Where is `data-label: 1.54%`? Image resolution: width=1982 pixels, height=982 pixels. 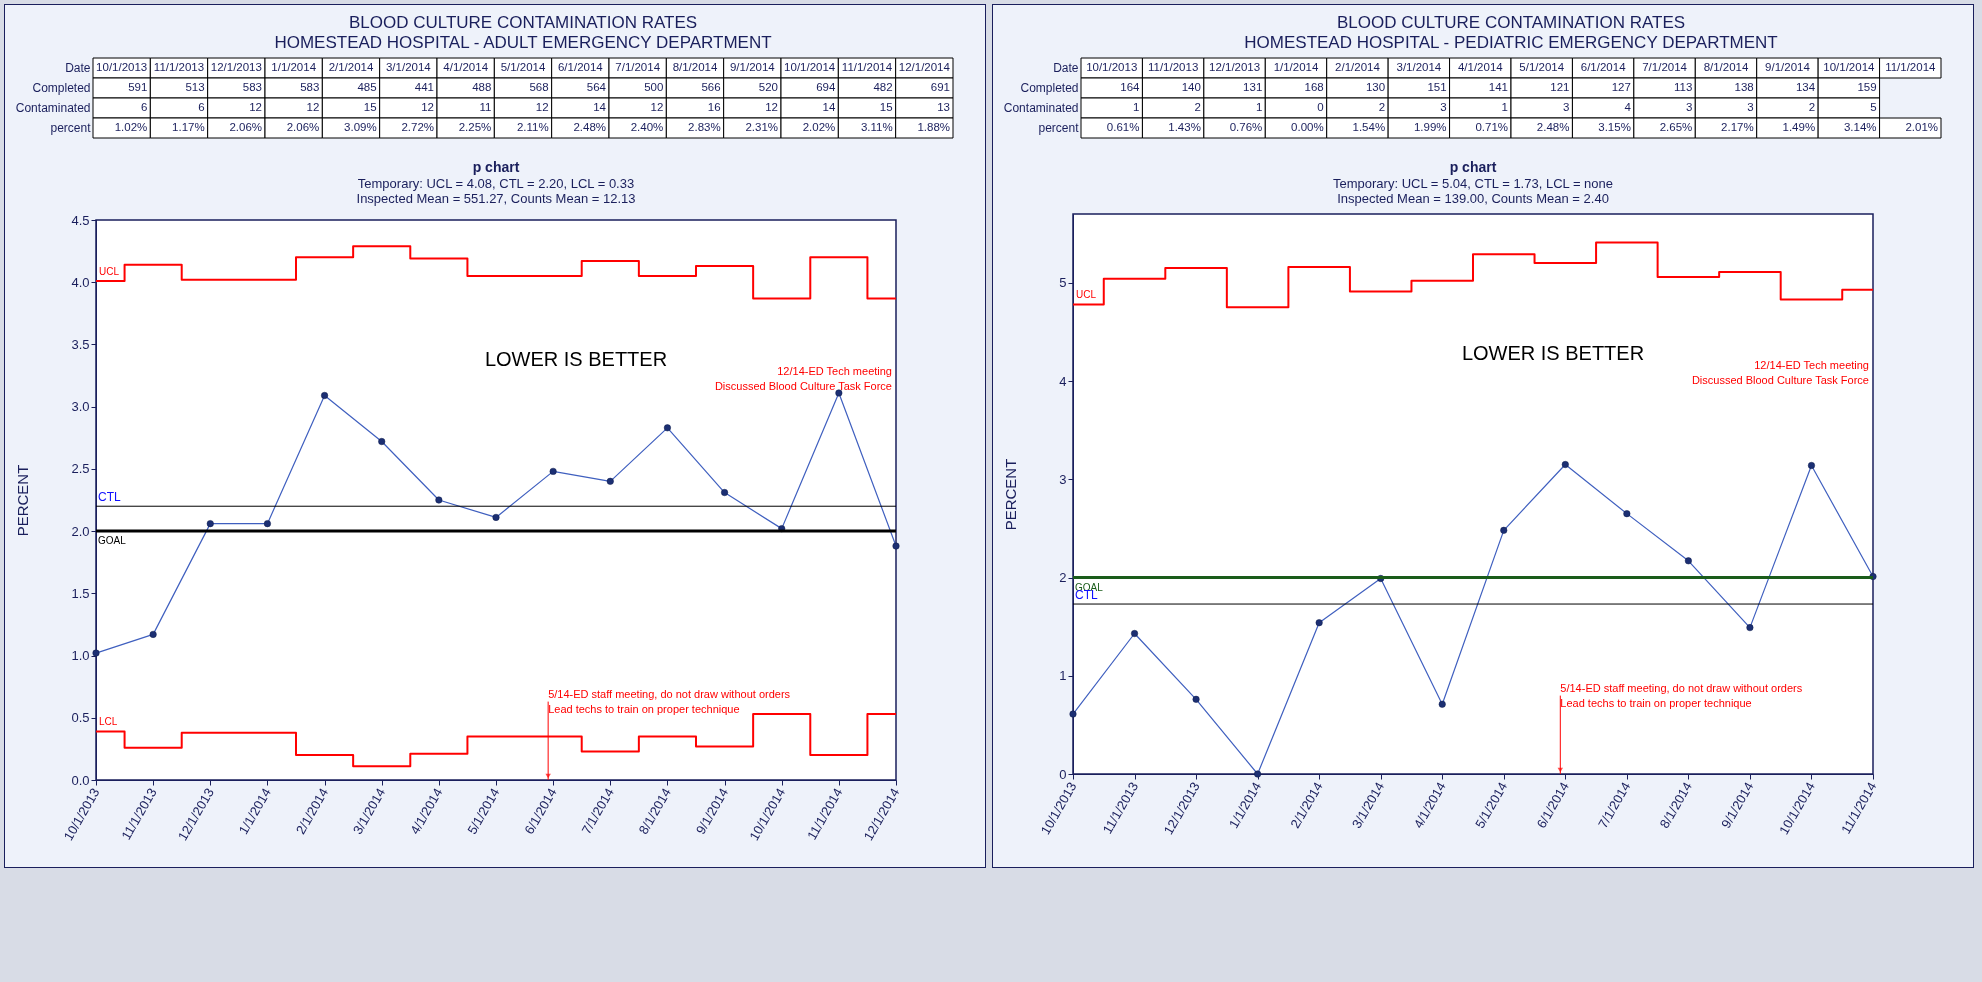 data-label: 1.54% is located at coordinates (1369, 127).